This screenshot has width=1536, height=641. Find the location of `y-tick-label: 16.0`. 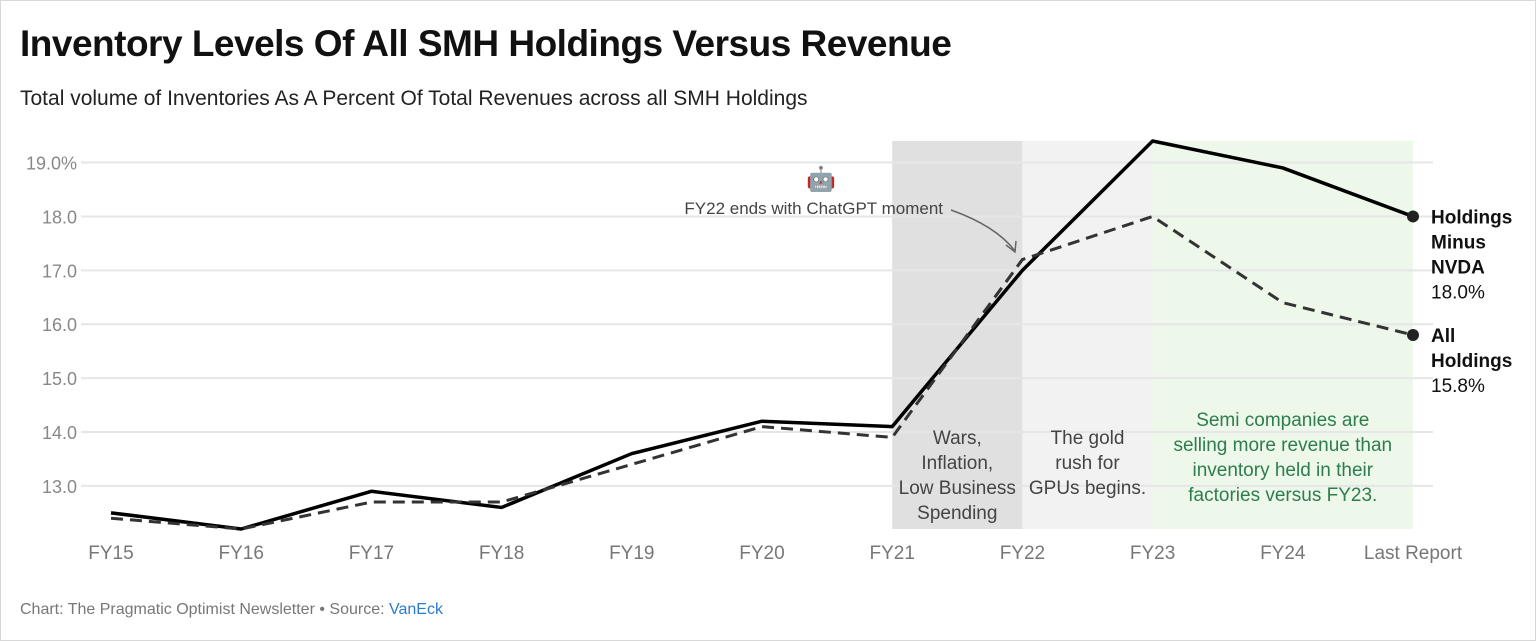

y-tick-label: 16.0 is located at coordinates (59, 325).